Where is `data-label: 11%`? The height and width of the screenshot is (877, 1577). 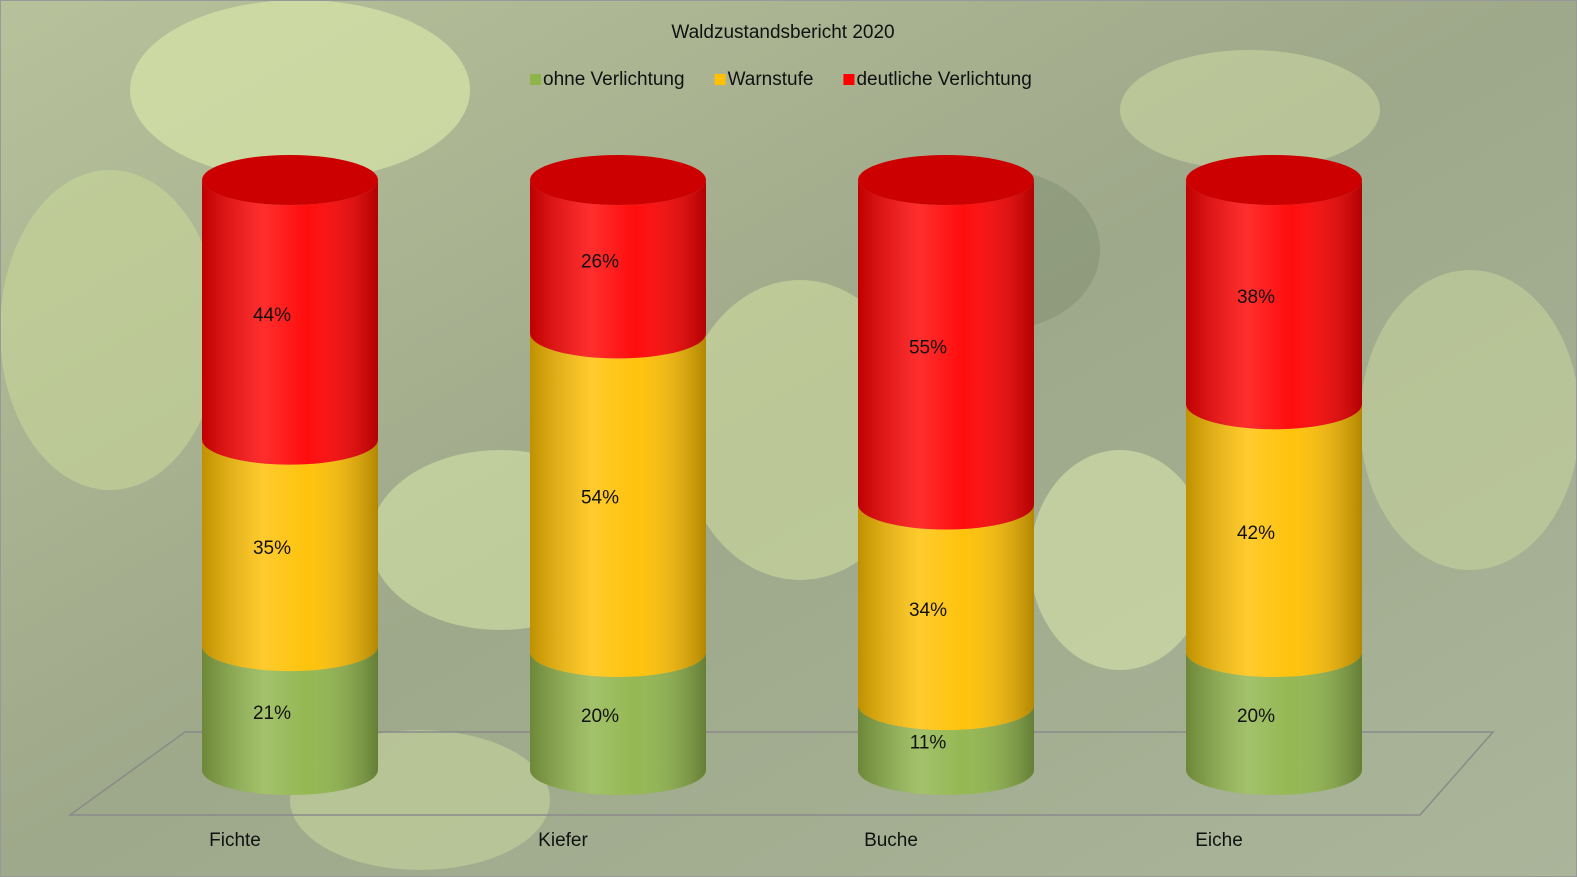
data-label: 11% is located at coordinates (928, 743).